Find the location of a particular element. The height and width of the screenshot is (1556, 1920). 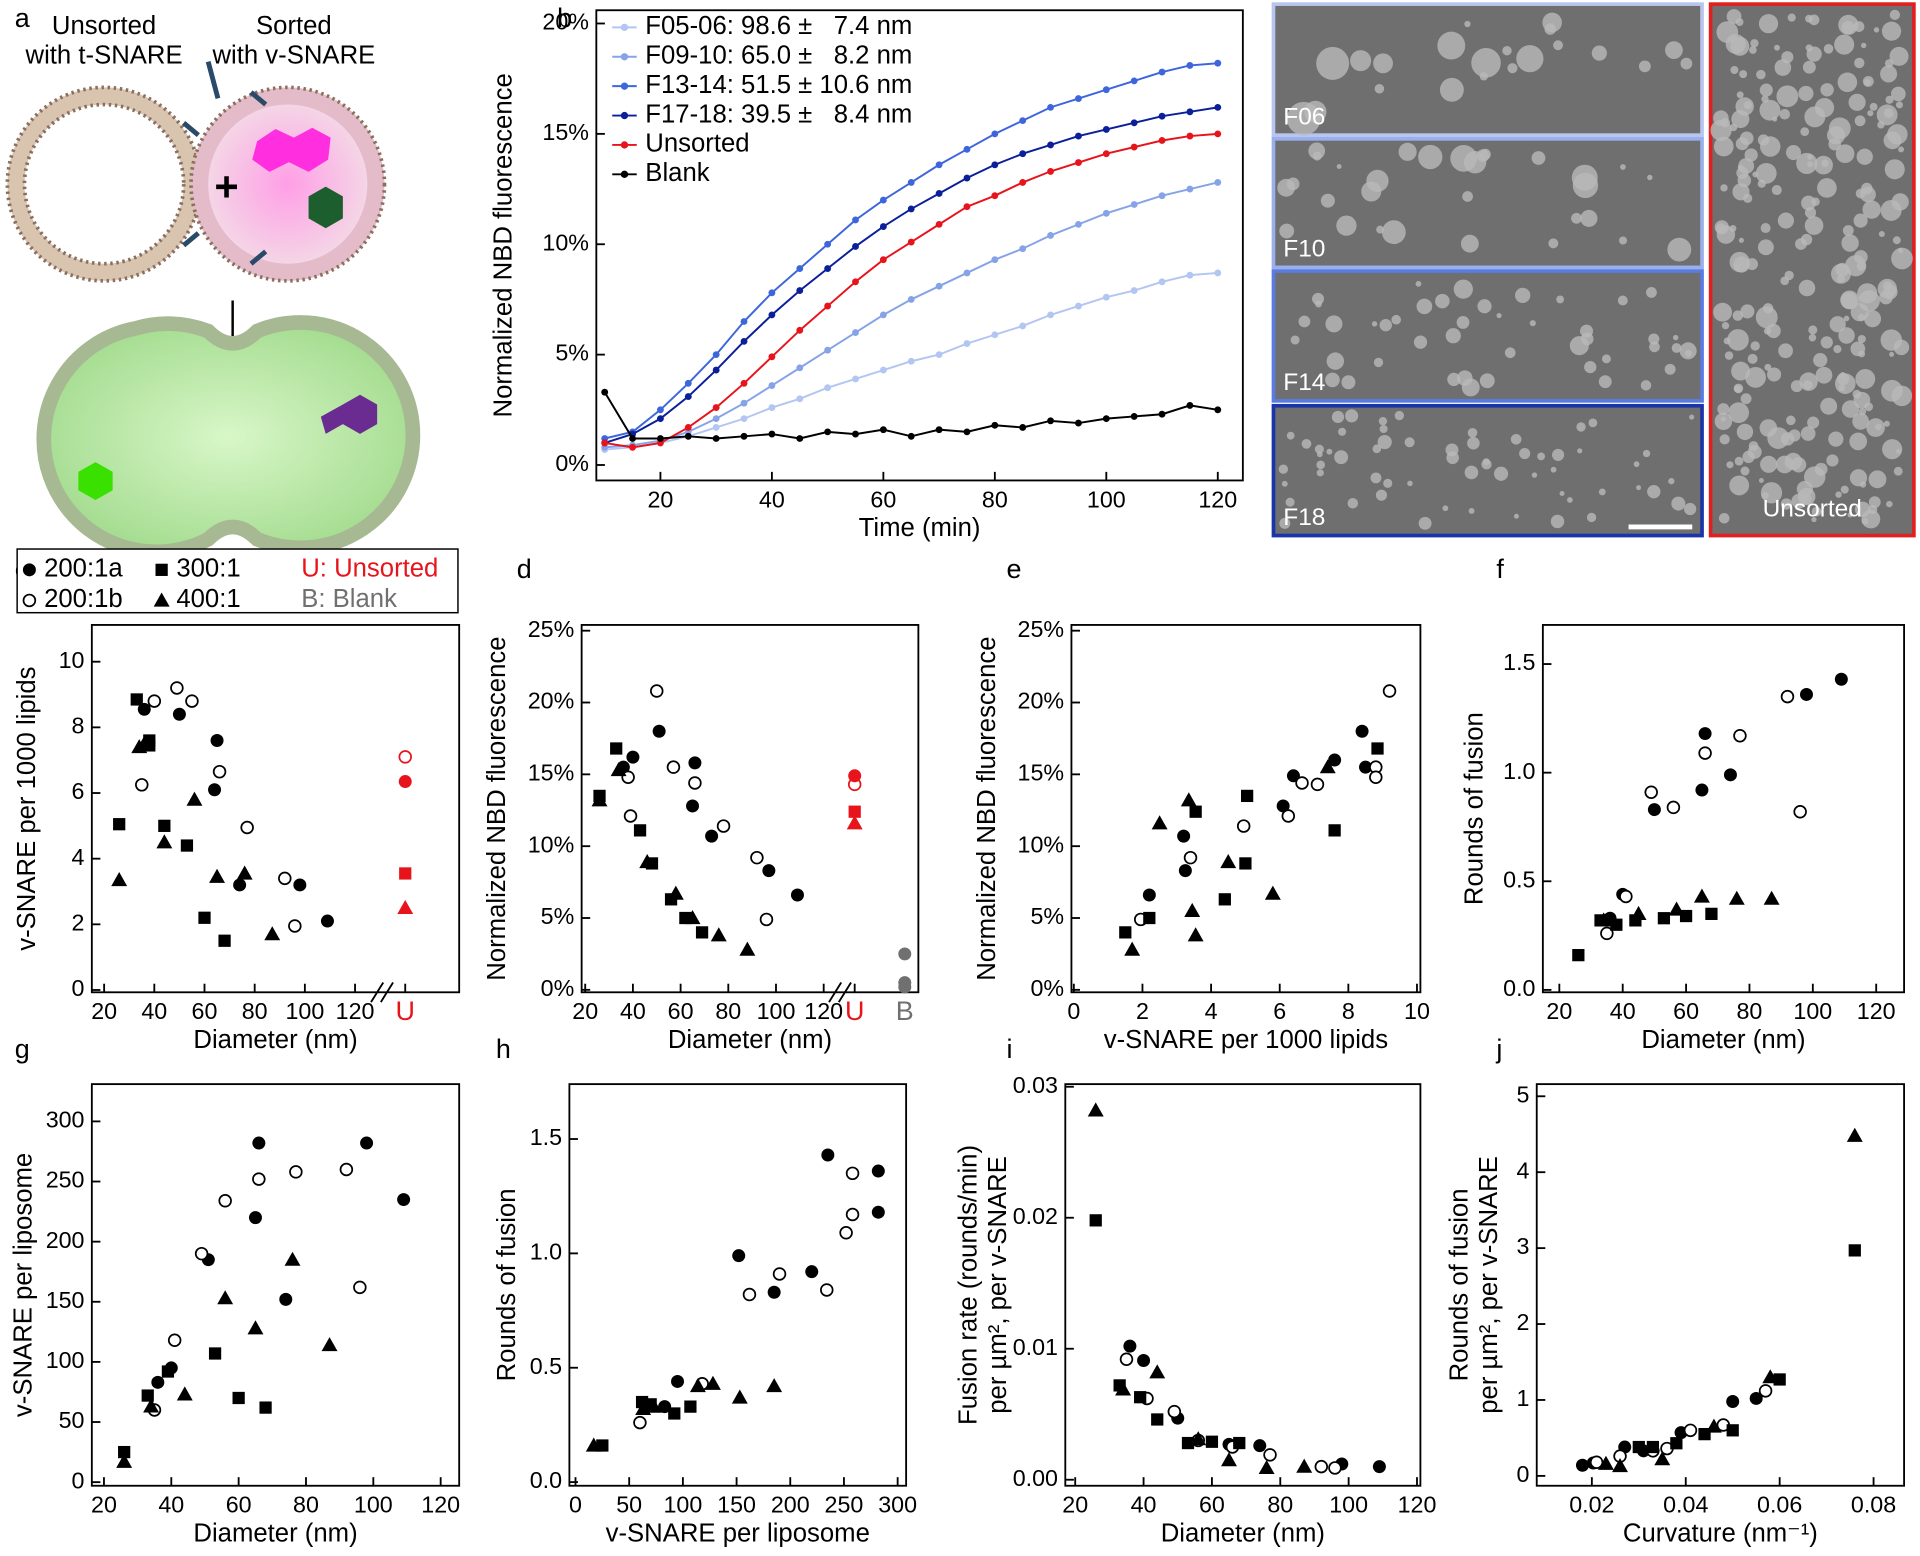

y-tick-label: 10 is located at coordinates (72, 660).